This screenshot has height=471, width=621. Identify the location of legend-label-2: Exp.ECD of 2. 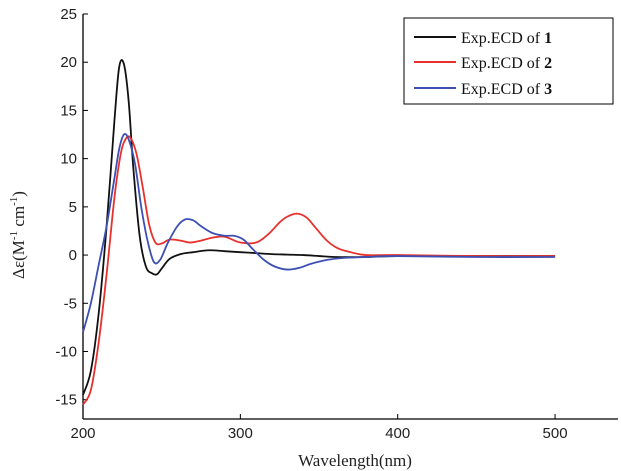
(506, 63).